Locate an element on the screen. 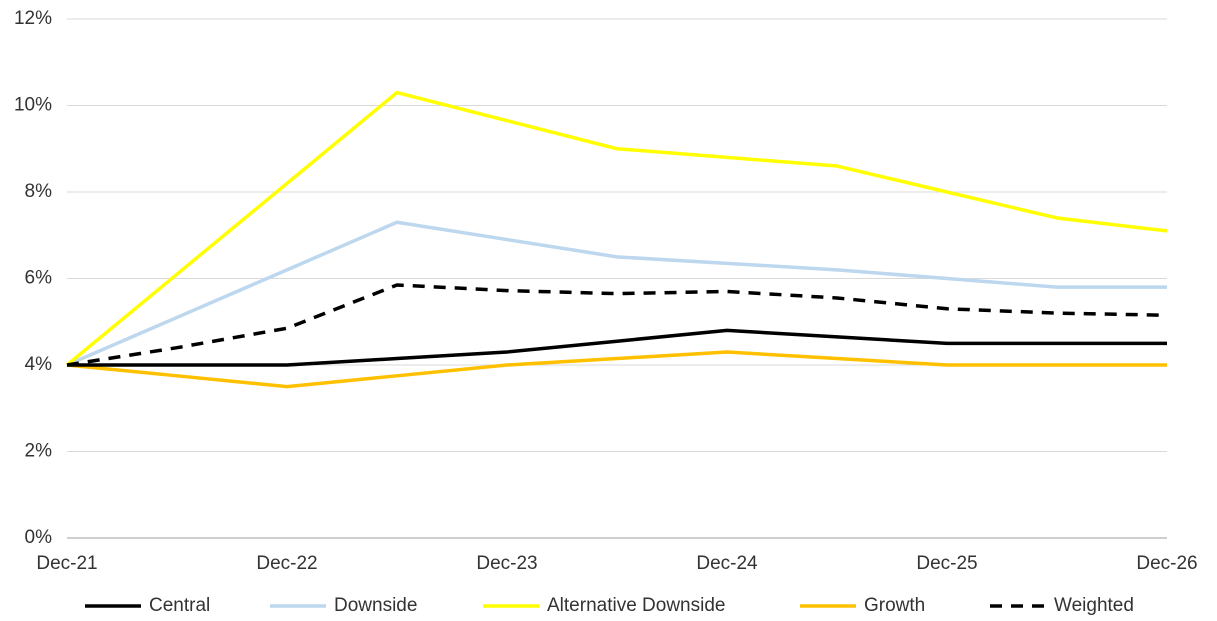 Image resolution: width=1217 pixels, height=621 pixels. y-tick-label: 0% is located at coordinates (39, 537).